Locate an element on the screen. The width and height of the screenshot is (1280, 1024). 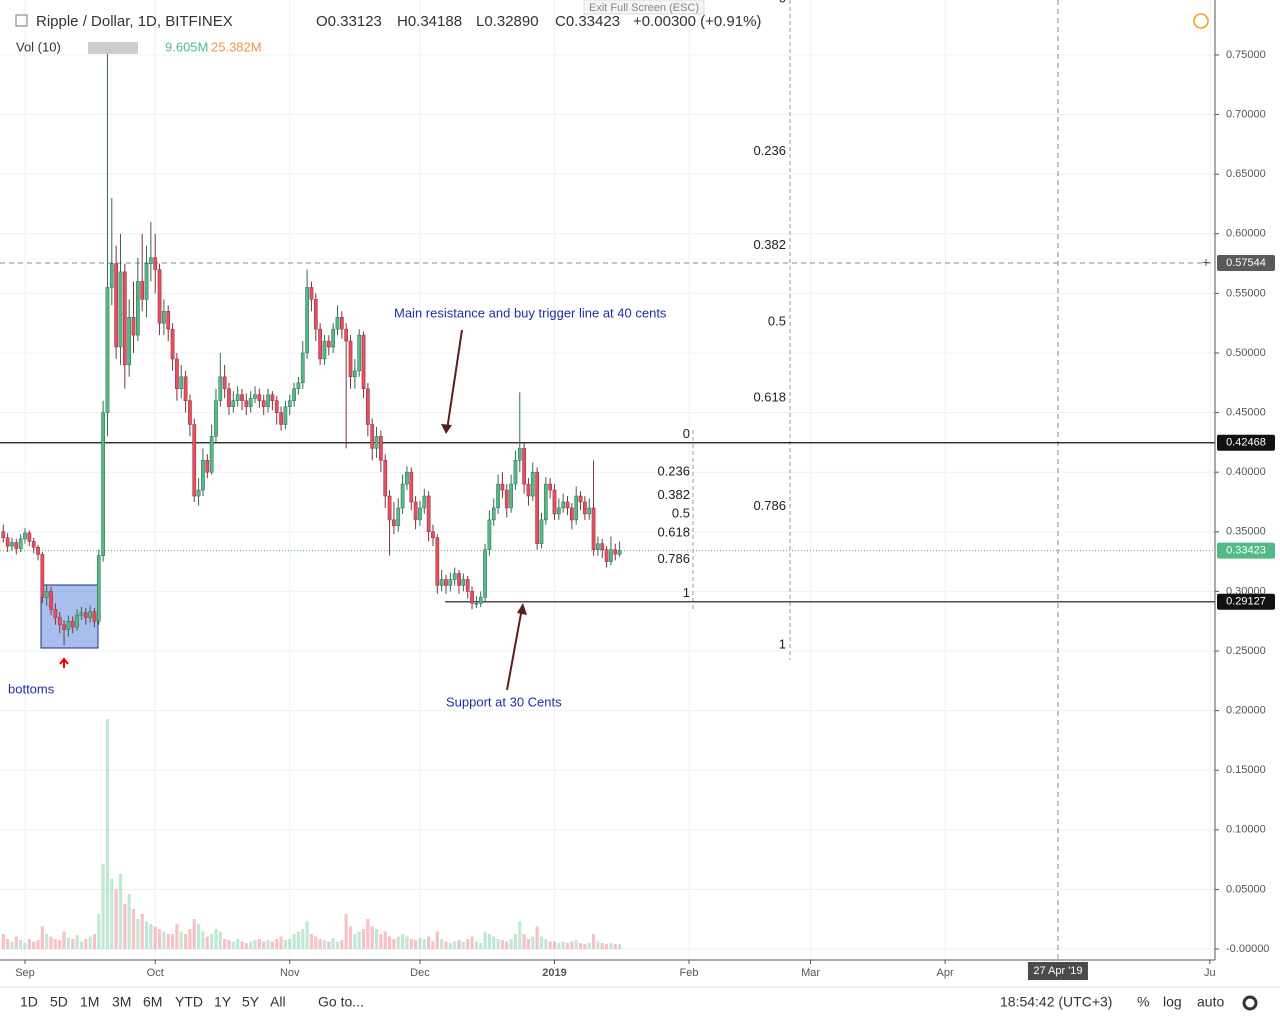
collapse-icon is located at coordinates (21, 20).